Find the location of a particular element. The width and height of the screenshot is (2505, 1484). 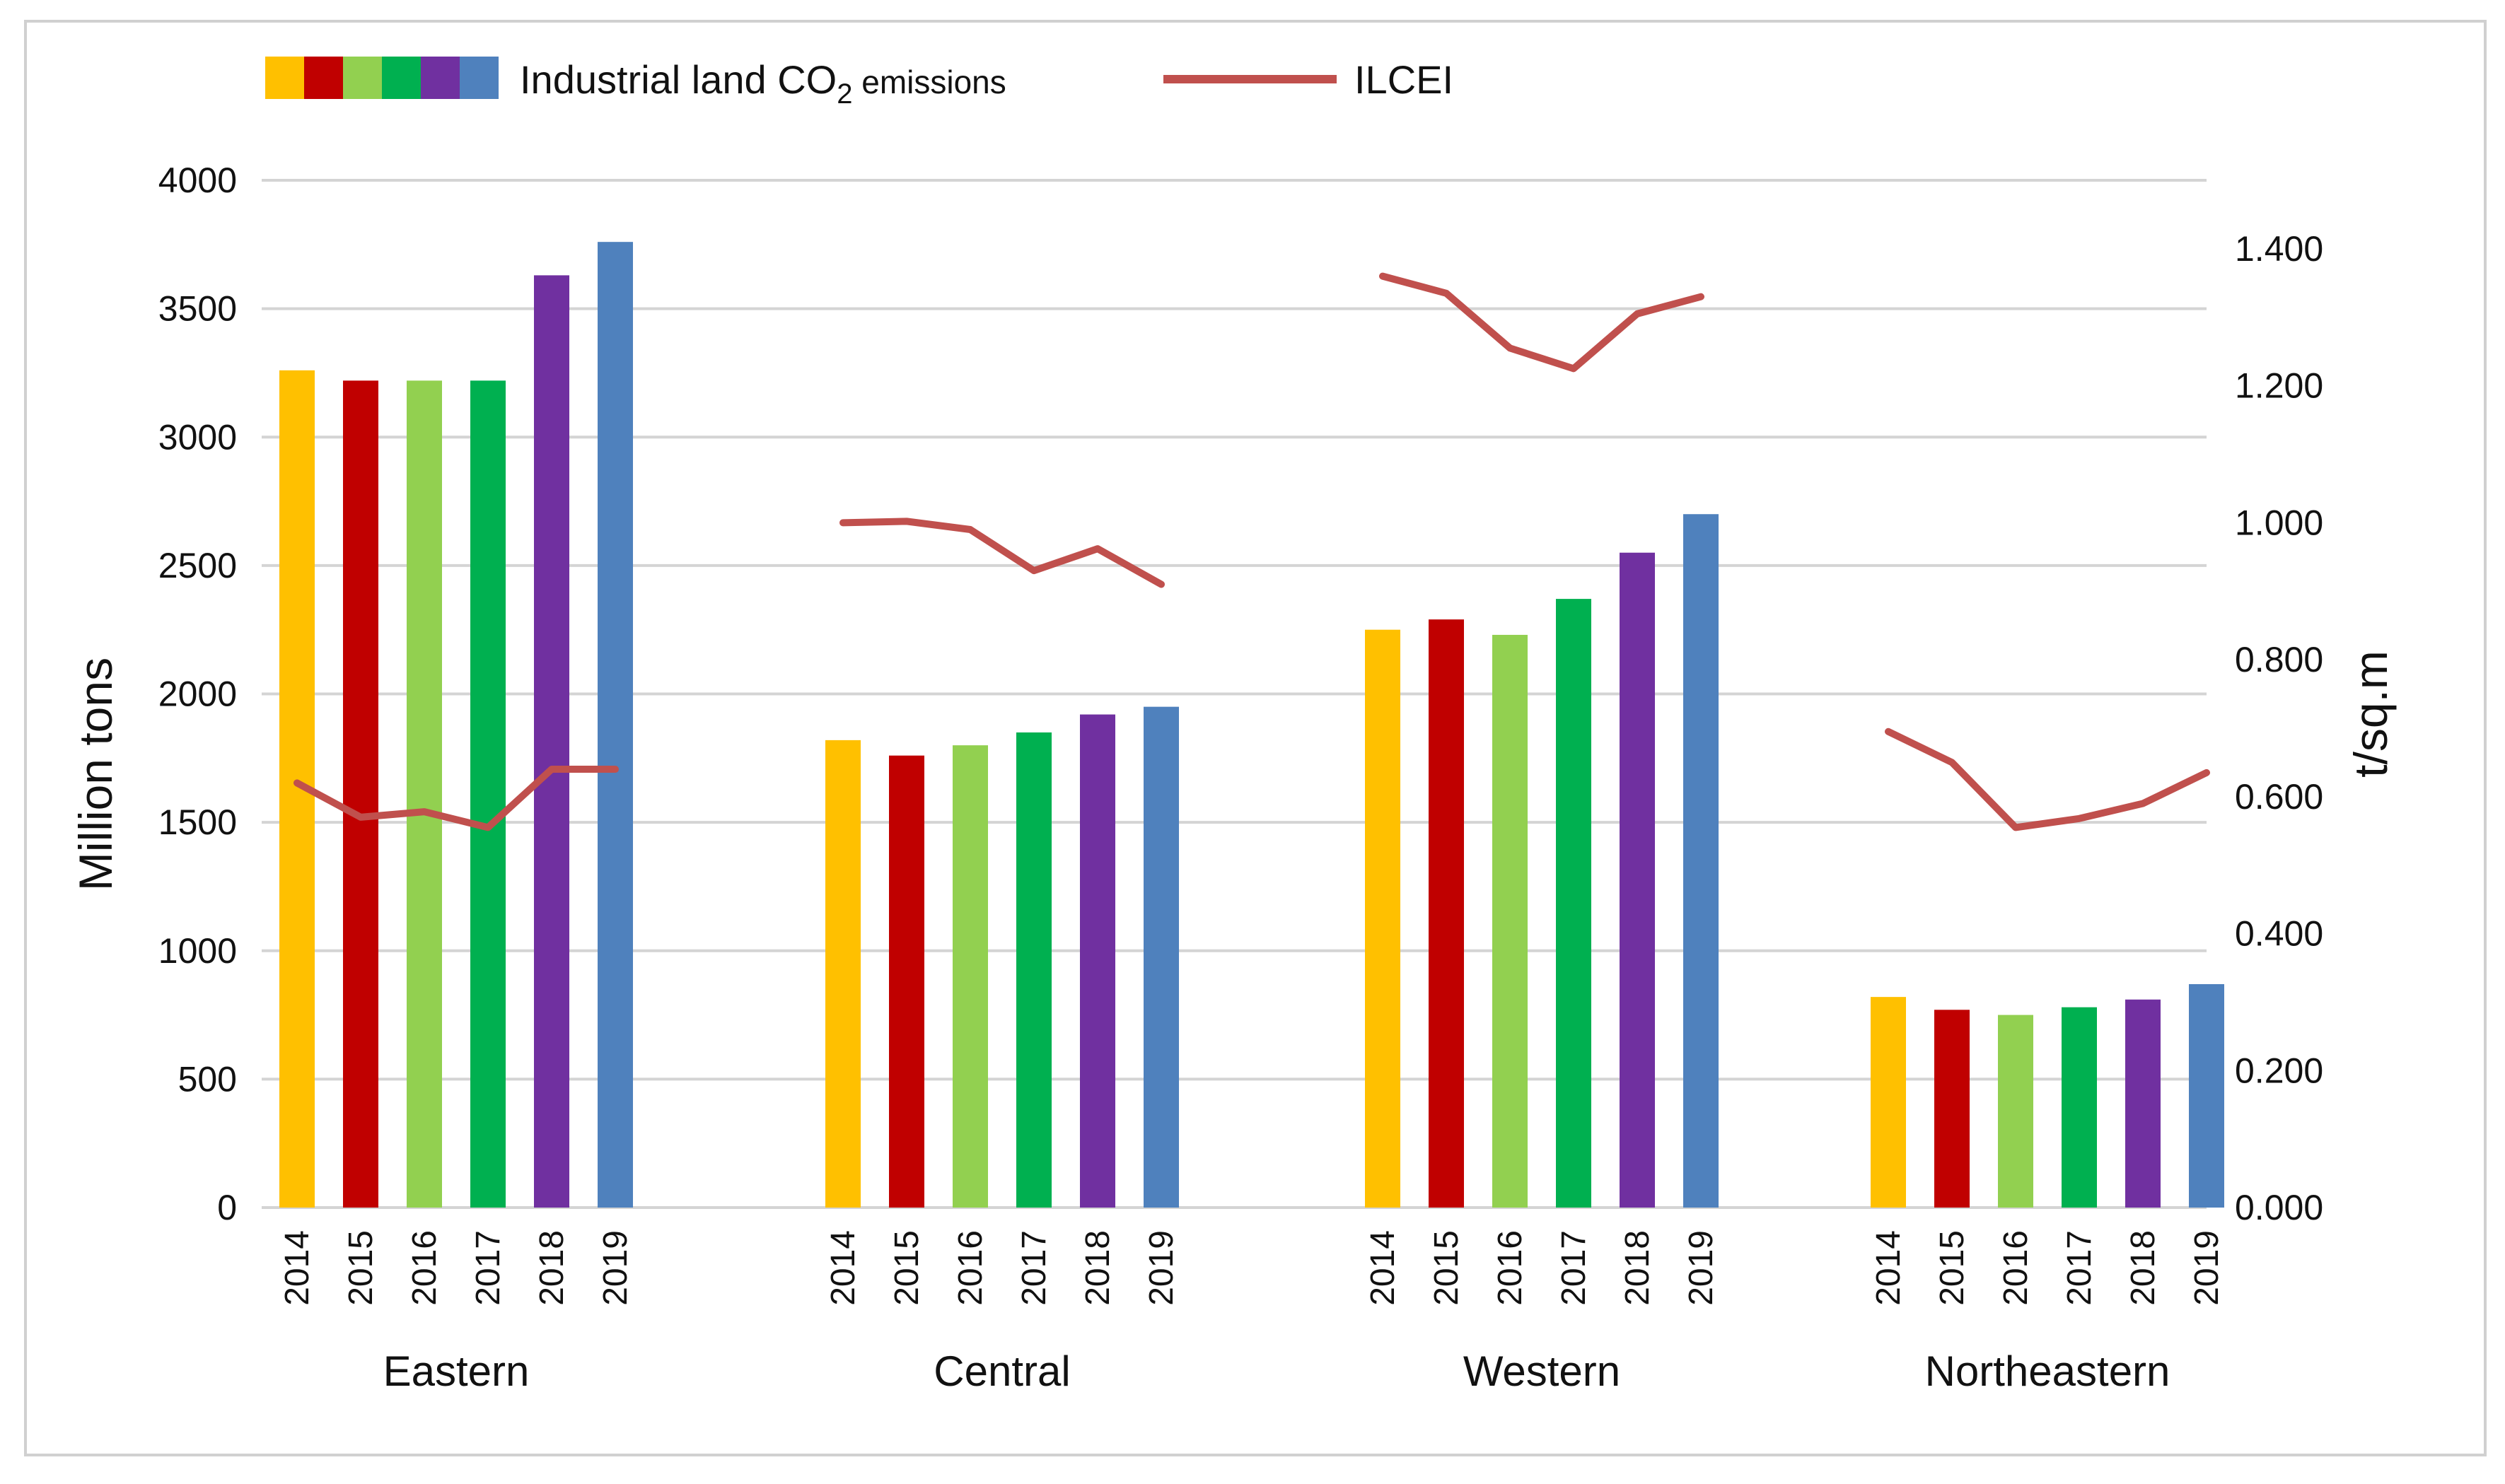

bar-eastern-2015 is located at coordinates (360, 794).